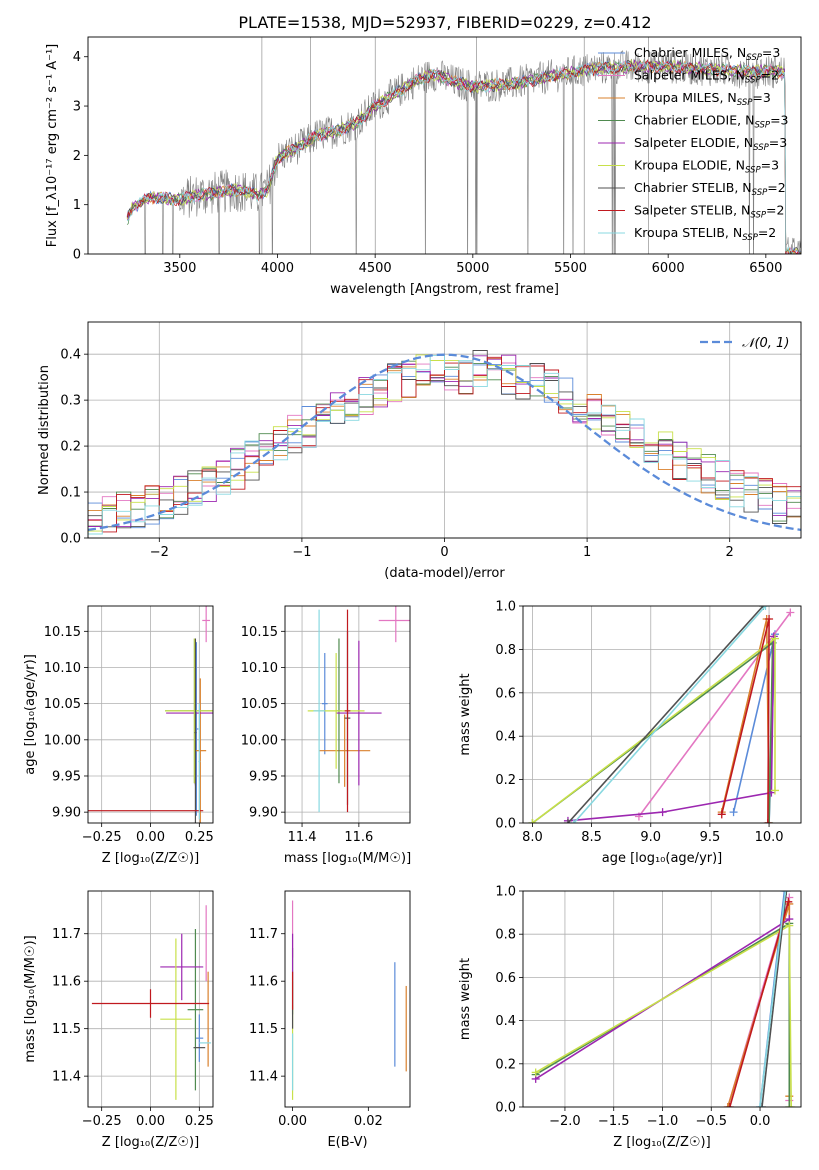 The image size is (819, 1170). Describe the element at coordinates (444, 552) in the screenshot. I see `x-tick-label: 0` at that location.